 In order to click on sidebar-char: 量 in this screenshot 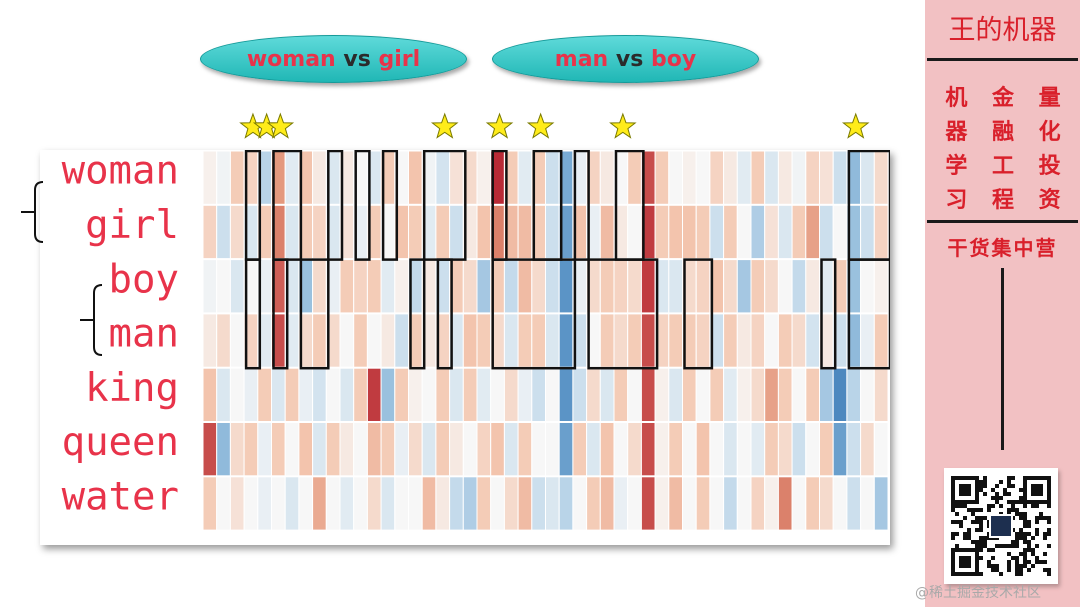, I will do `click(1049, 98)`.